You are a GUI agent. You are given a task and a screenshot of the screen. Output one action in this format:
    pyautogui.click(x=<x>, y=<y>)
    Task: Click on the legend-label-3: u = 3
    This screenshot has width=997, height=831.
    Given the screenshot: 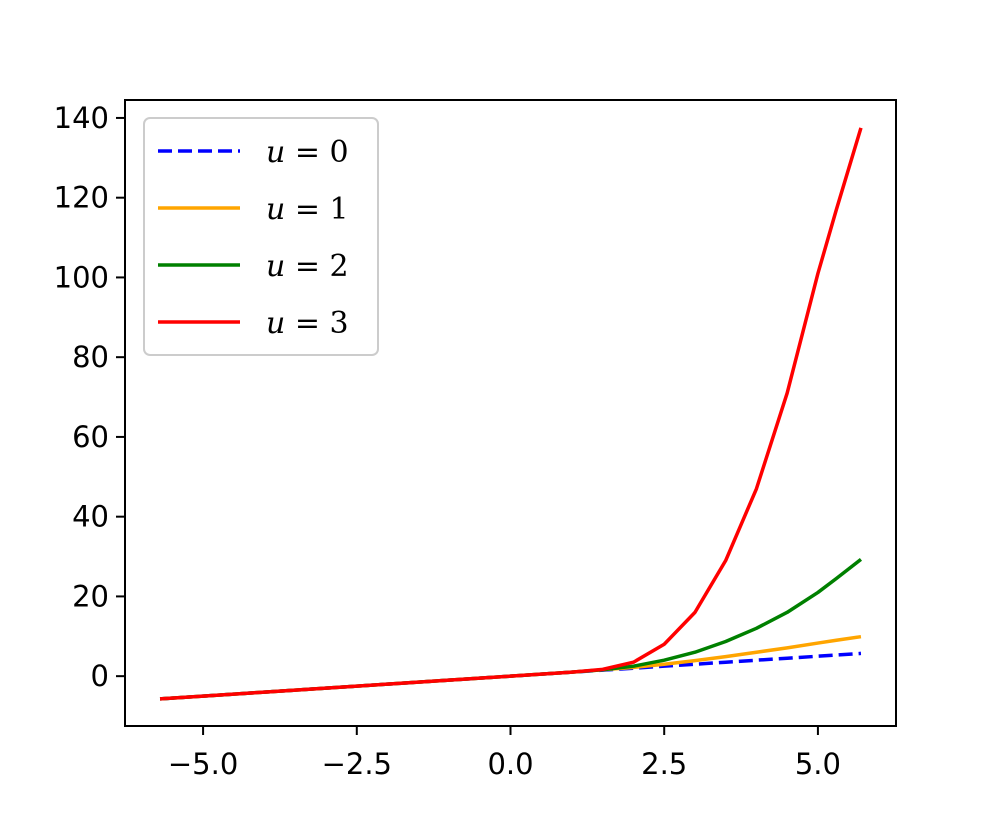 What is the action you would take?
    pyautogui.click(x=307, y=323)
    